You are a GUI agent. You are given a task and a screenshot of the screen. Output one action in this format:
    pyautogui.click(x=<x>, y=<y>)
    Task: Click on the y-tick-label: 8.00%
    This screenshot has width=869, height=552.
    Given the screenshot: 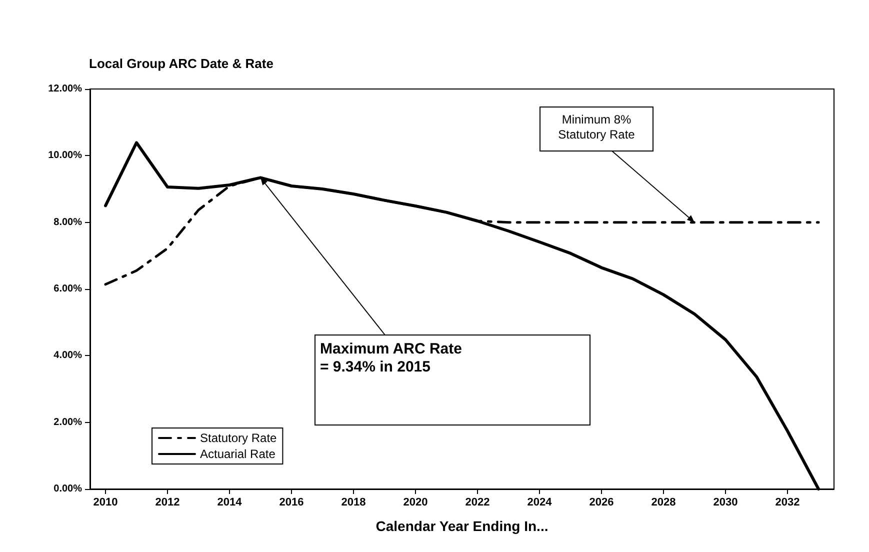 What is the action you would take?
    pyautogui.click(x=68, y=222)
    